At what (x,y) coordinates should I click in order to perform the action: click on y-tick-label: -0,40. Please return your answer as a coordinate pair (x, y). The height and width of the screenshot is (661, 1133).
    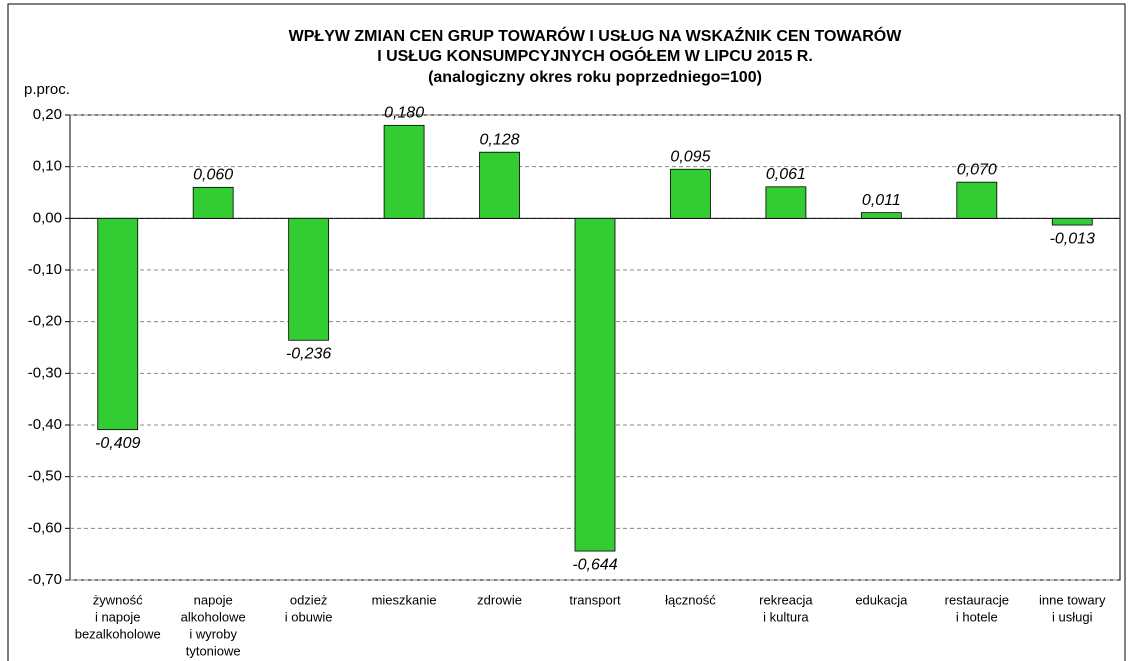
    Looking at the image, I should click on (45, 424).